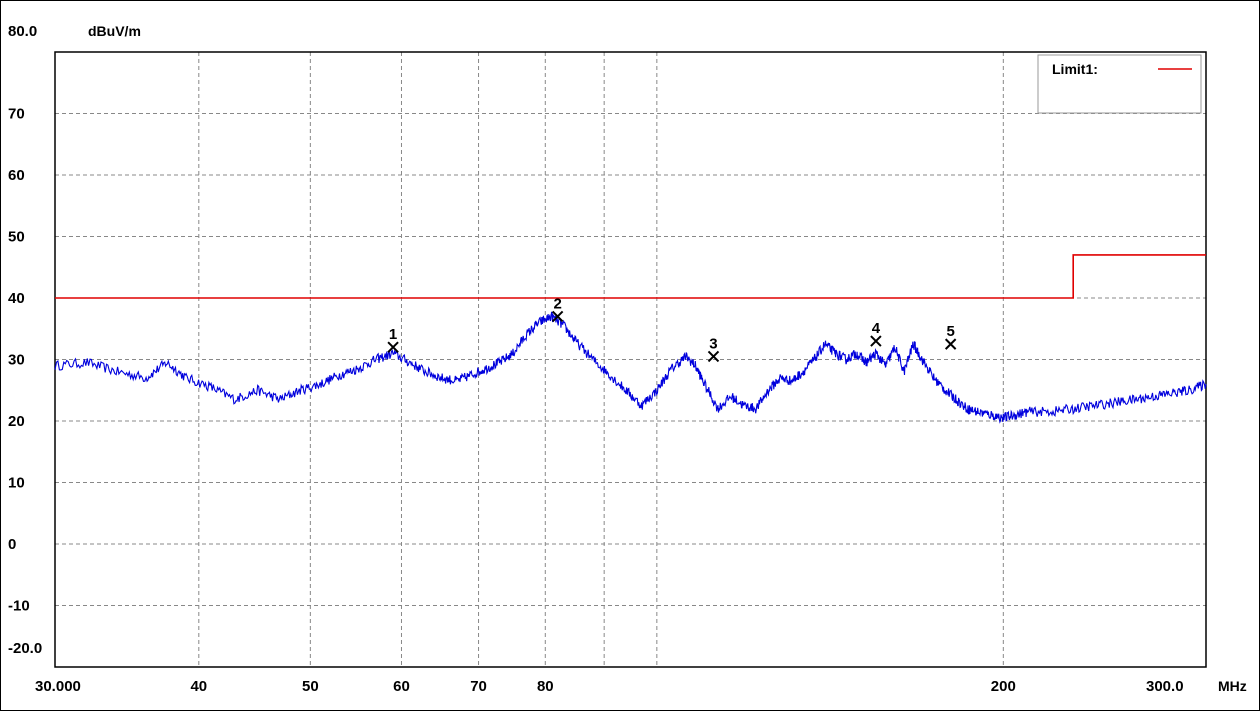  I want to click on x-tick-label: 200, so click(1003, 686).